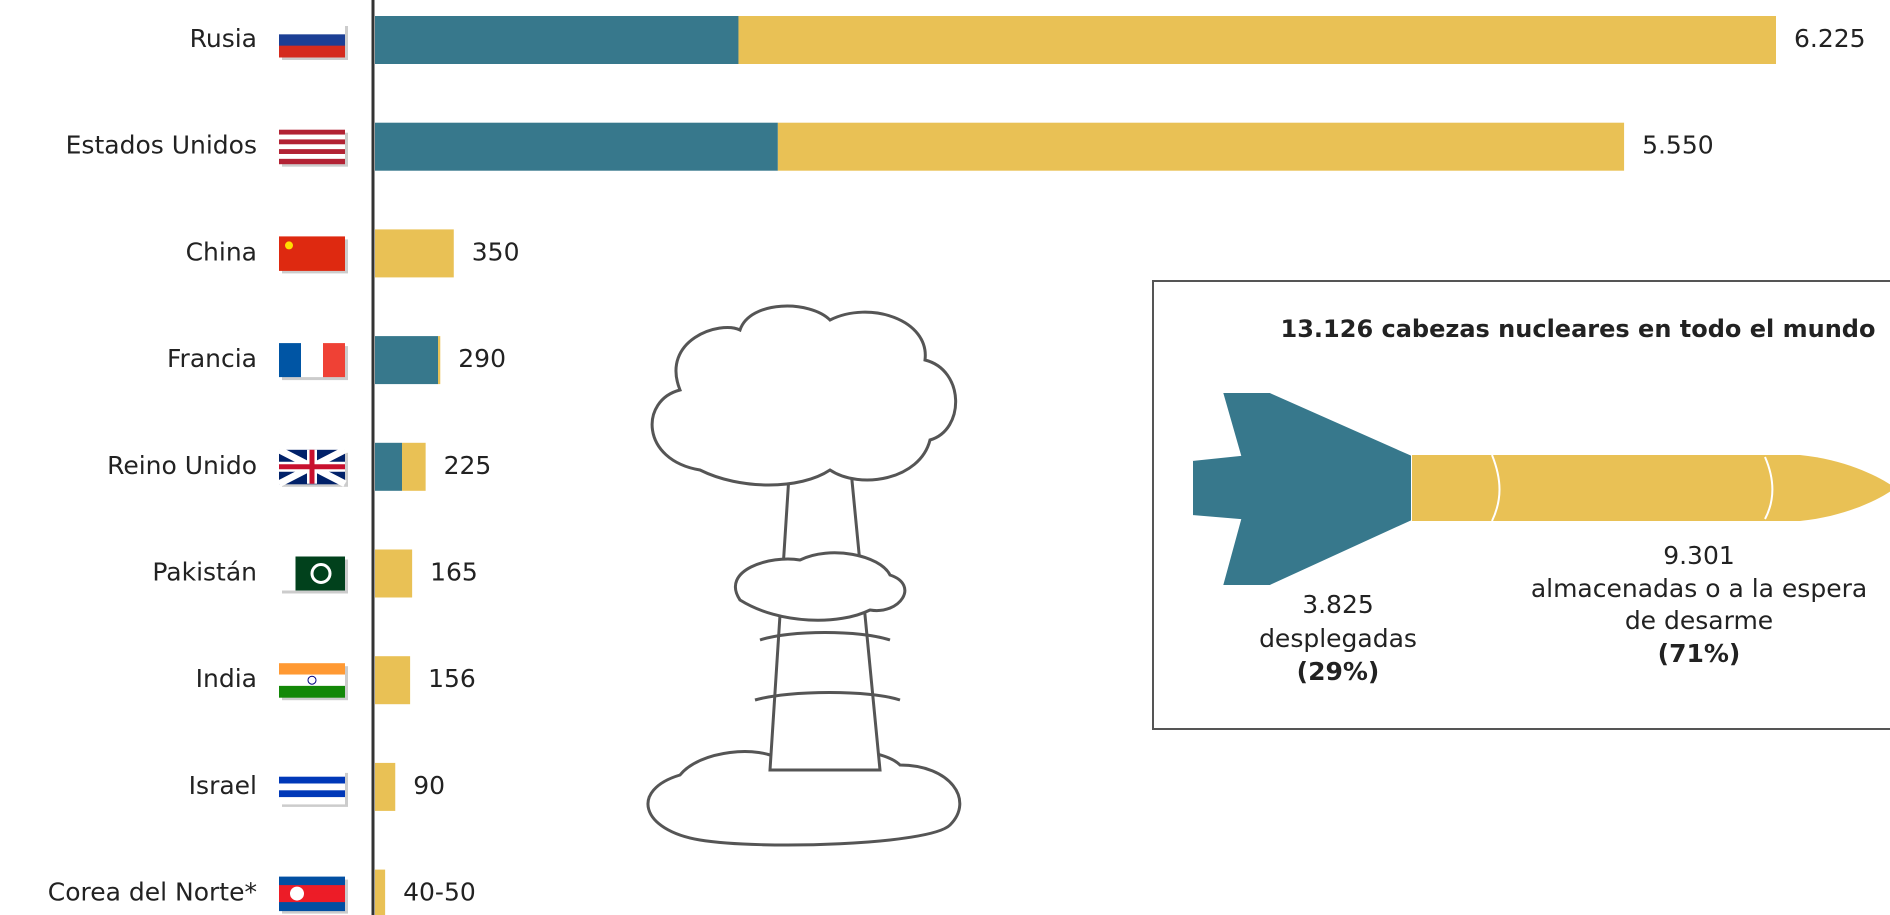 The height and width of the screenshot is (915, 1890). Describe the element at coordinates (1699, 555) in the screenshot. I see `inset-stored-value: 9.301` at that location.